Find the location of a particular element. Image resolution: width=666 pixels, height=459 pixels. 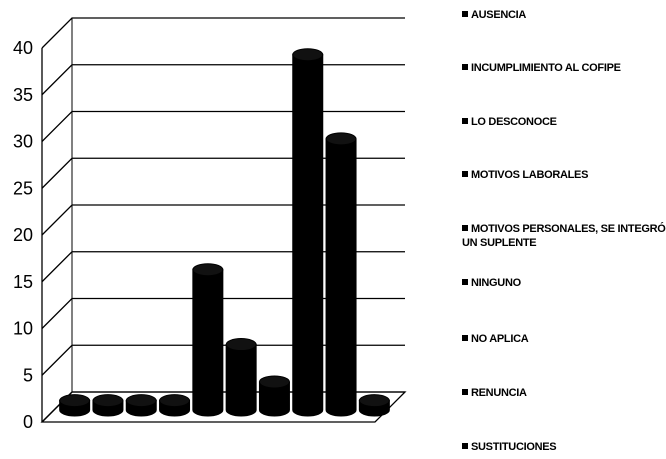

y-tick-label: 25 is located at coordinates (23, 188).